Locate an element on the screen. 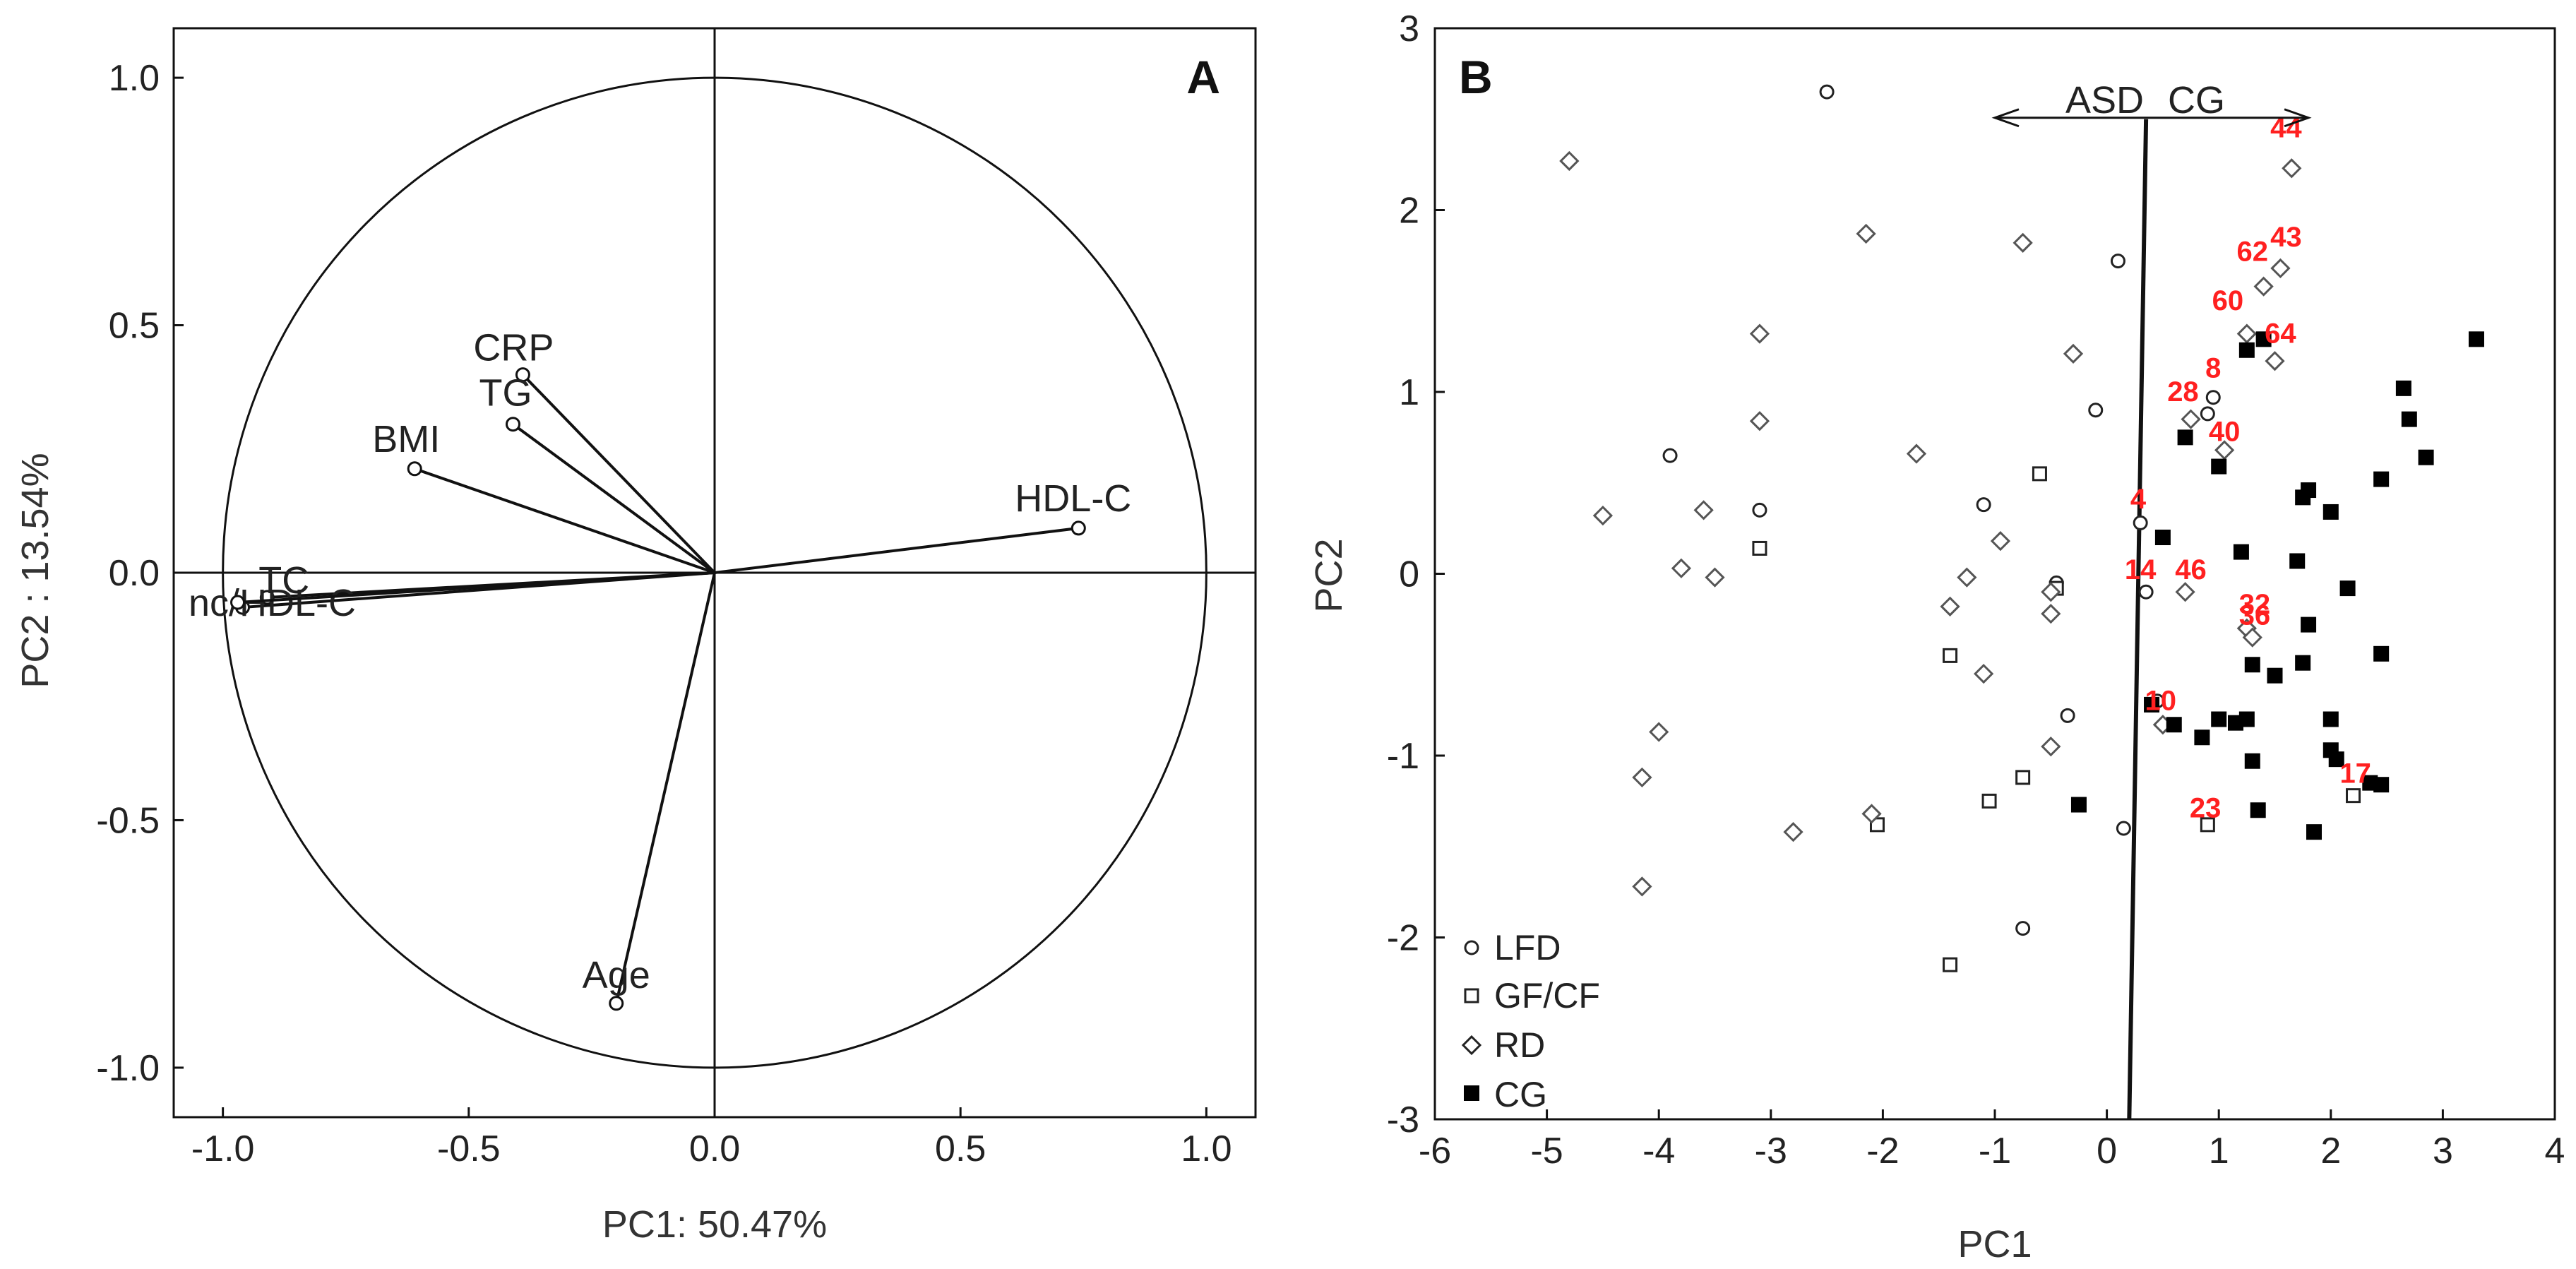 This screenshot has width=2576, height=1269. y-tick-label: -1 is located at coordinates (1403, 756).